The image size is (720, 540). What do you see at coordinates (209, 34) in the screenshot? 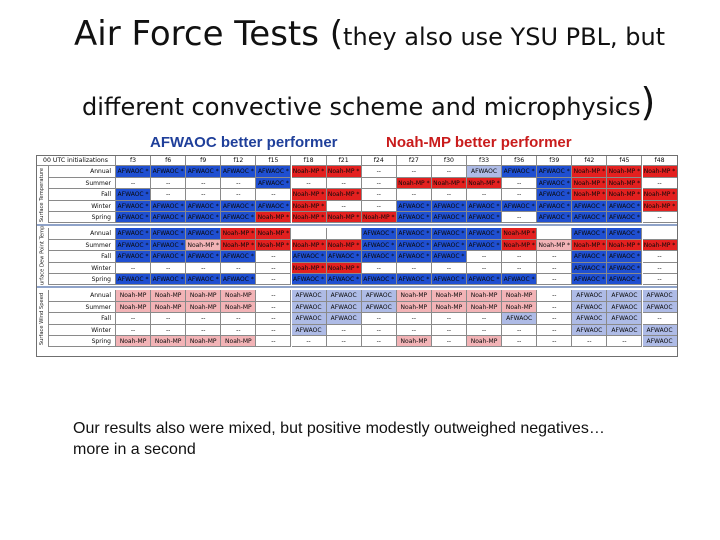
I see `title-large-text: Air Force Tests (` at bounding box center [209, 34].